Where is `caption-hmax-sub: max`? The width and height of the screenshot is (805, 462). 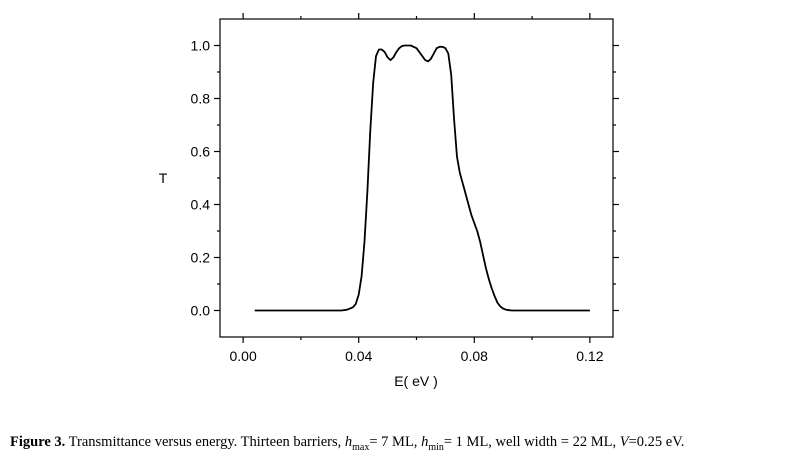
caption-hmax-sub: max is located at coordinates (361, 447).